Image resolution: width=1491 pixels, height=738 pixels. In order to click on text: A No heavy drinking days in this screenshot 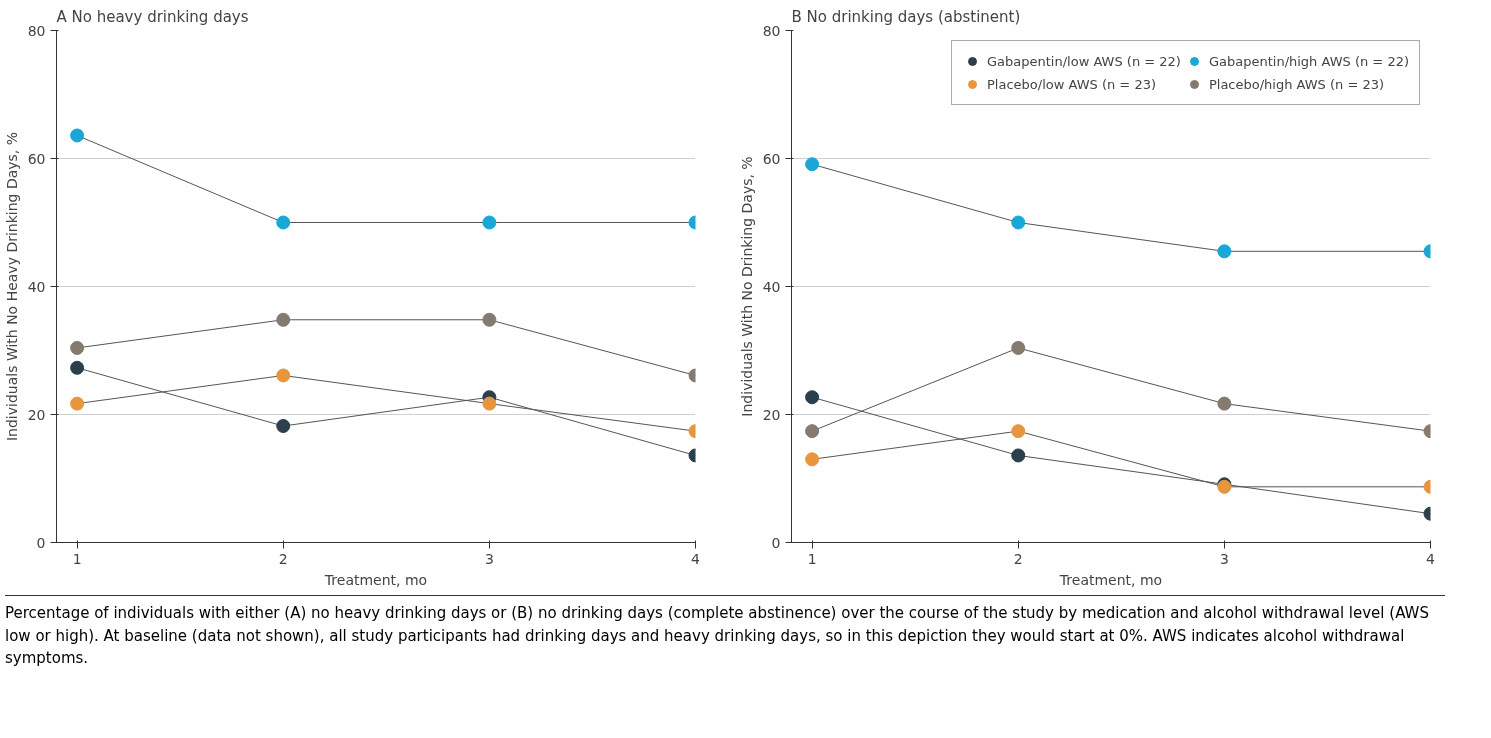, I will do `click(152, 16)`.